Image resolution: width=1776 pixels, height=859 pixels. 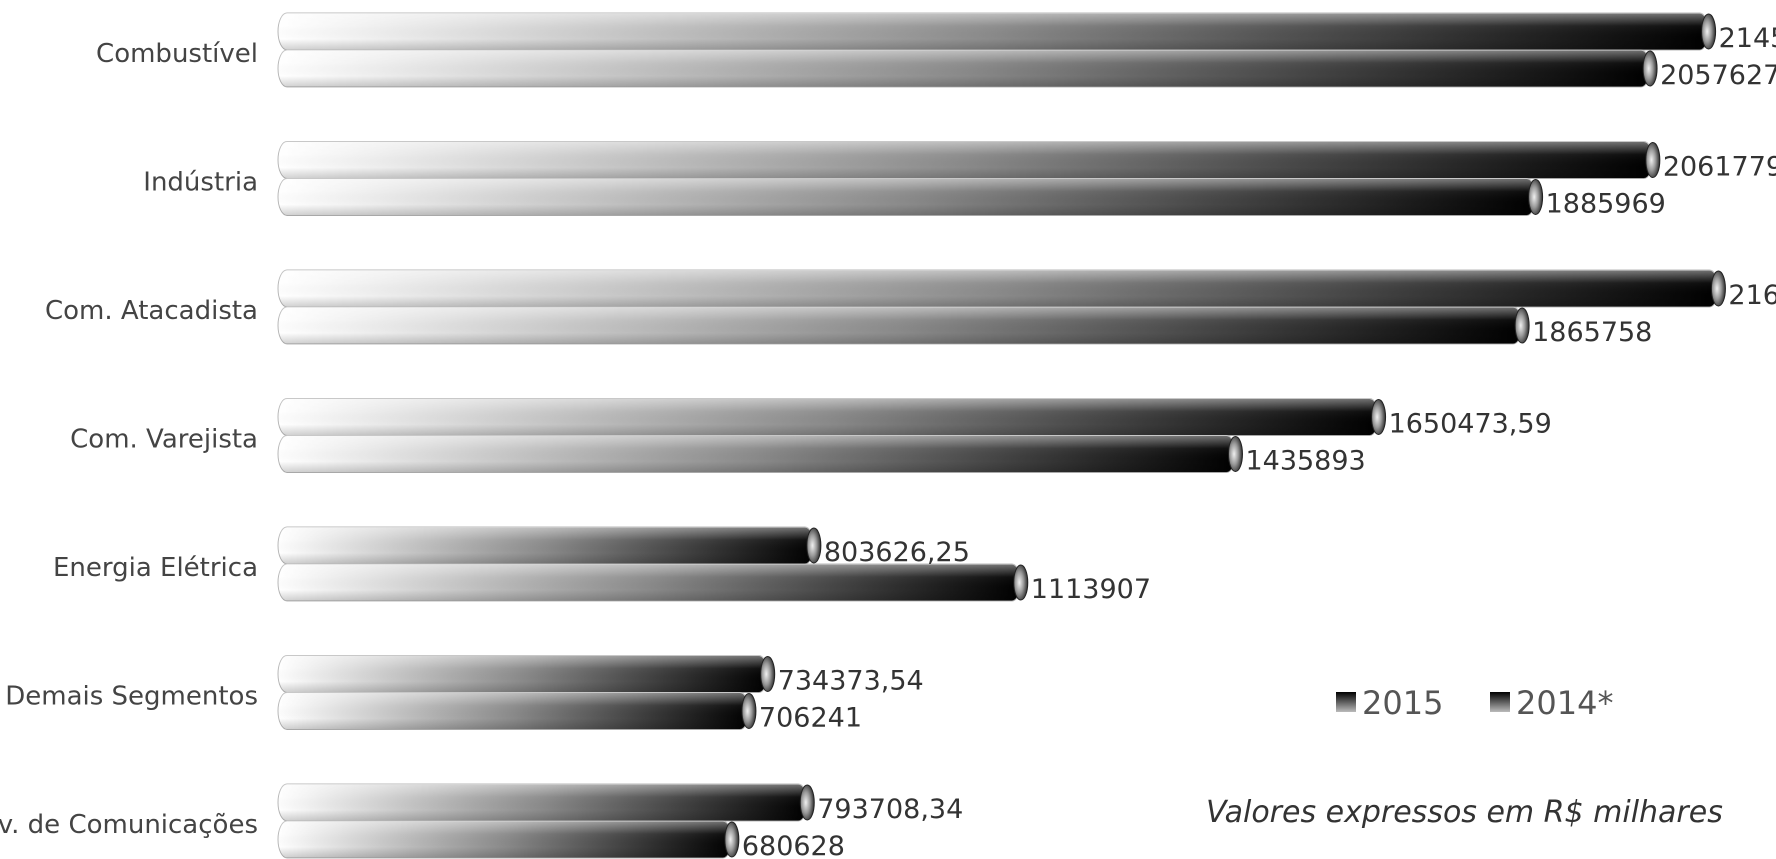 What do you see at coordinates (1464, 812) in the screenshot?
I see `units-annotation: Valores expressos em R$ milhares` at bounding box center [1464, 812].